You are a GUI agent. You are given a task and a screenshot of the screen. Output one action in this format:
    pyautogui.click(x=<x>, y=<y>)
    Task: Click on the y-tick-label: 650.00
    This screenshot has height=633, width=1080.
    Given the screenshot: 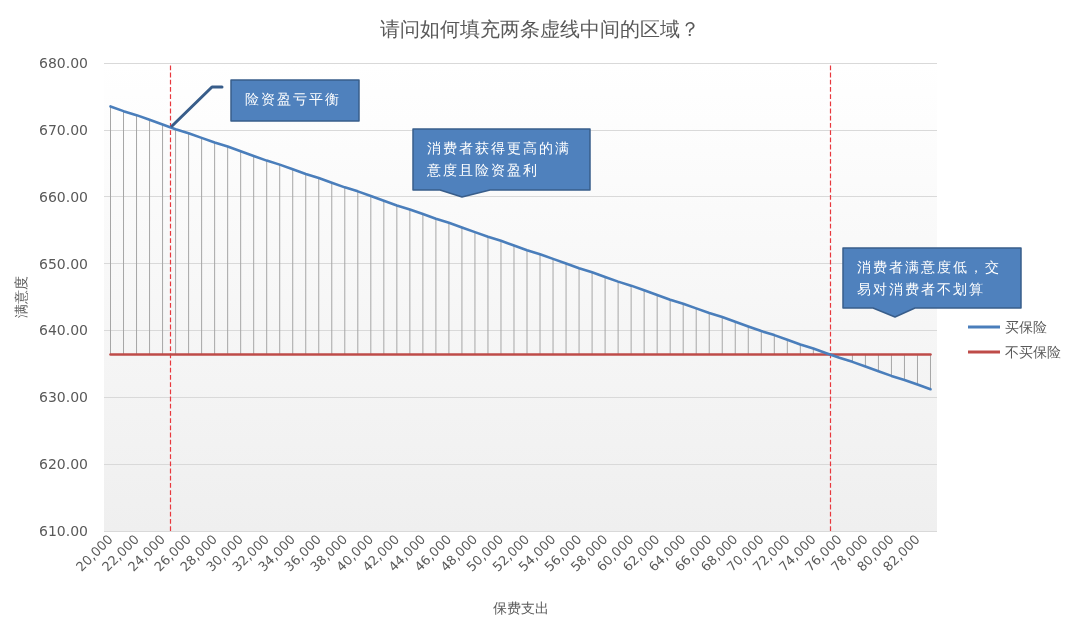 What is the action you would take?
    pyautogui.click(x=63, y=263)
    